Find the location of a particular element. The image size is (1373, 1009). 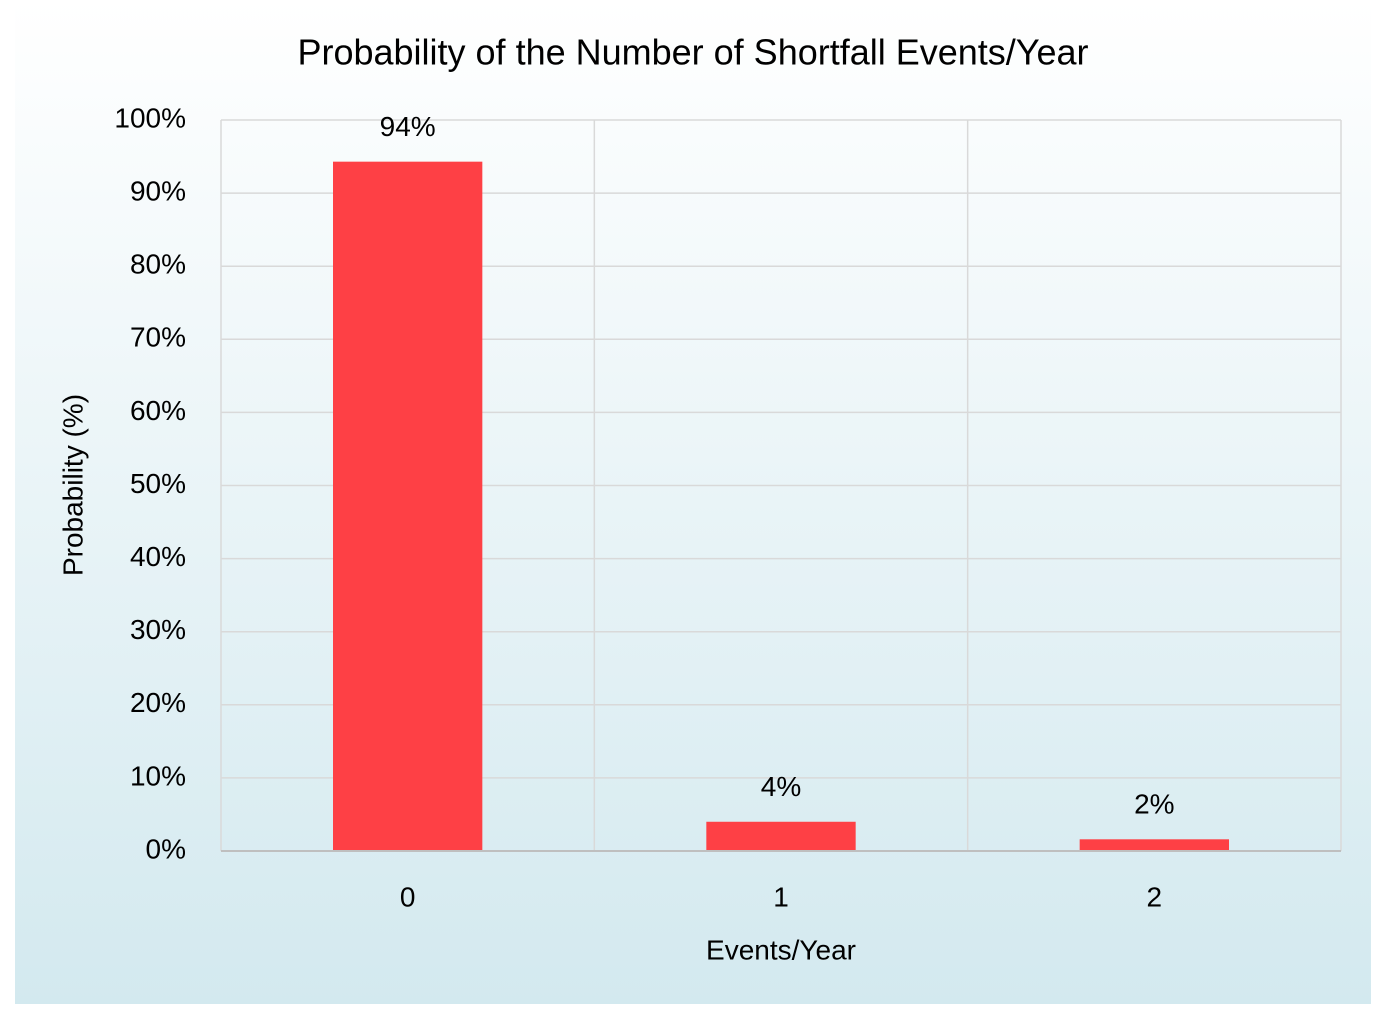

y-tick-label: 20% is located at coordinates (158, 702).